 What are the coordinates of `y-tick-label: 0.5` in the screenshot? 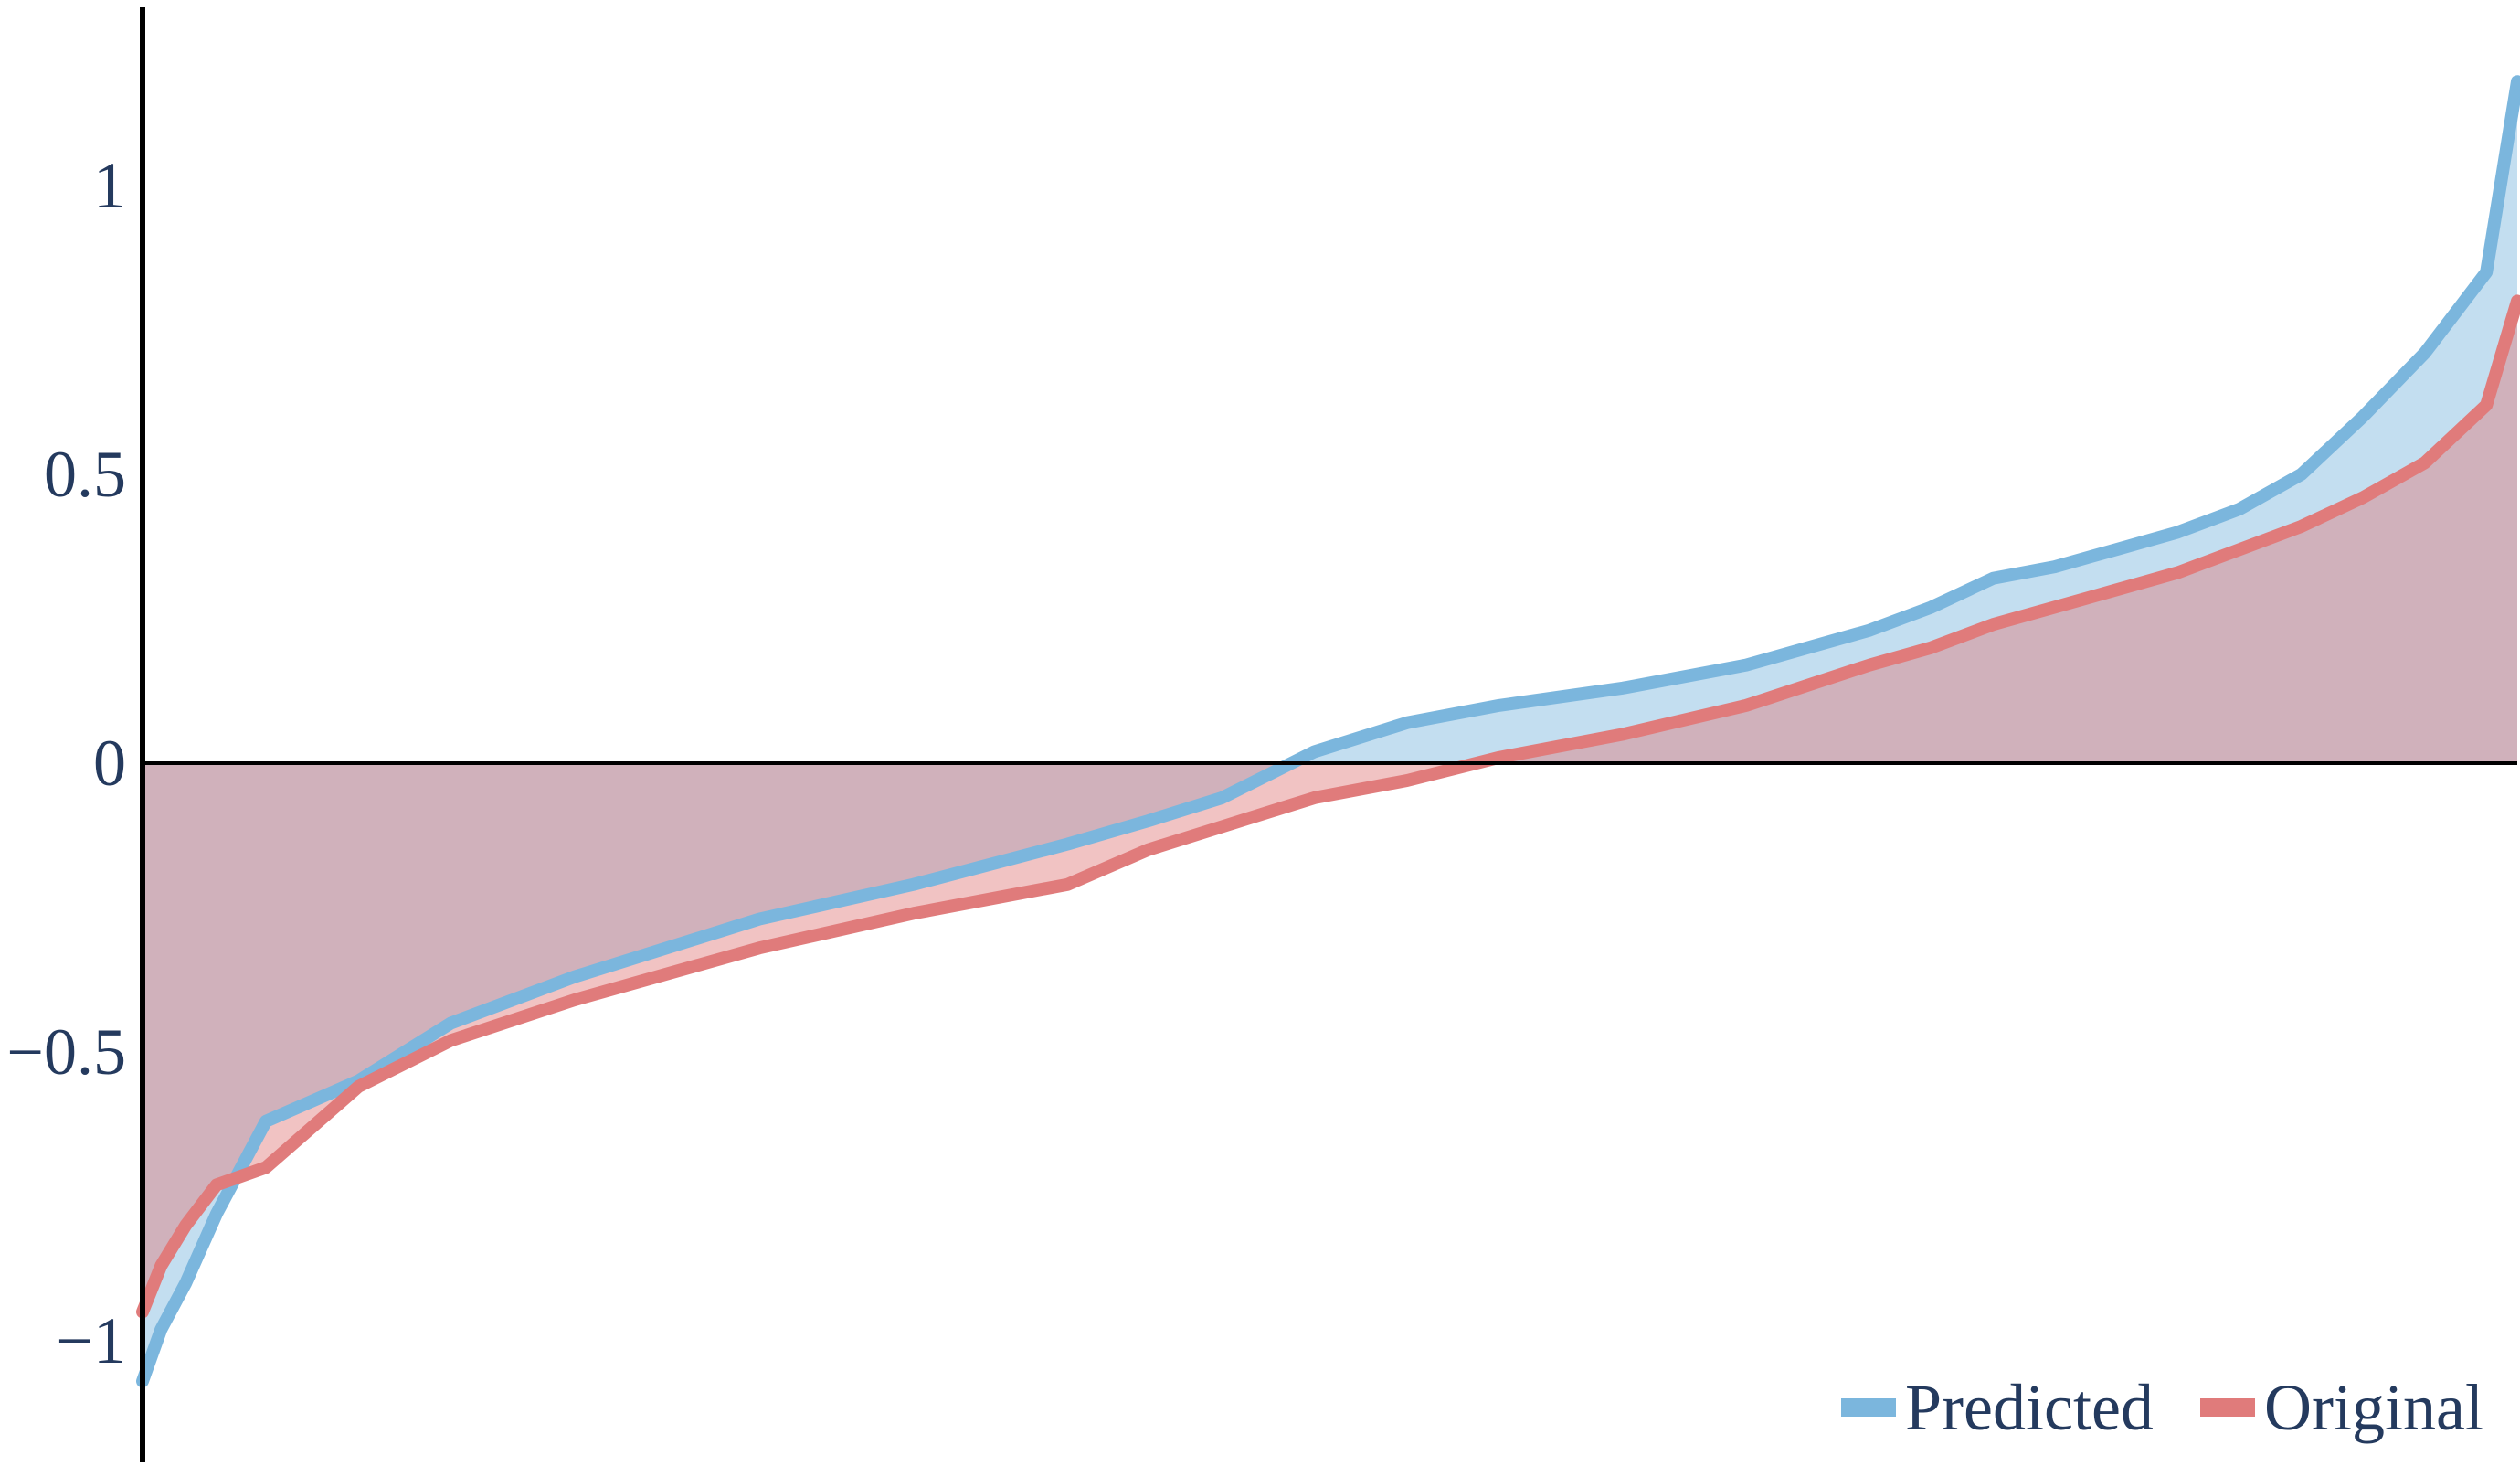 It's located at (85, 475).